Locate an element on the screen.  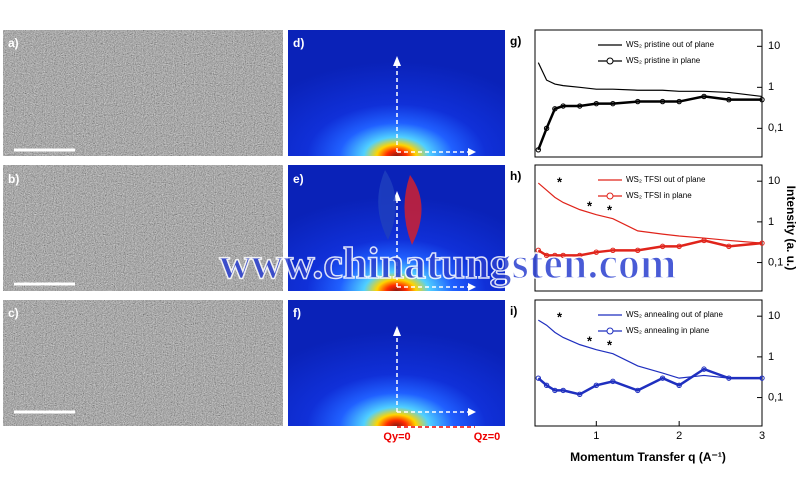
panel-label: g) is located at coordinates (515, 41).